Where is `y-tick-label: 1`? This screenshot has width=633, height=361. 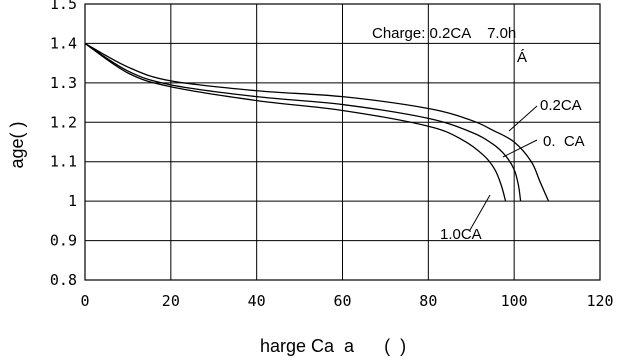 y-tick-label: 1 is located at coordinates (72, 201).